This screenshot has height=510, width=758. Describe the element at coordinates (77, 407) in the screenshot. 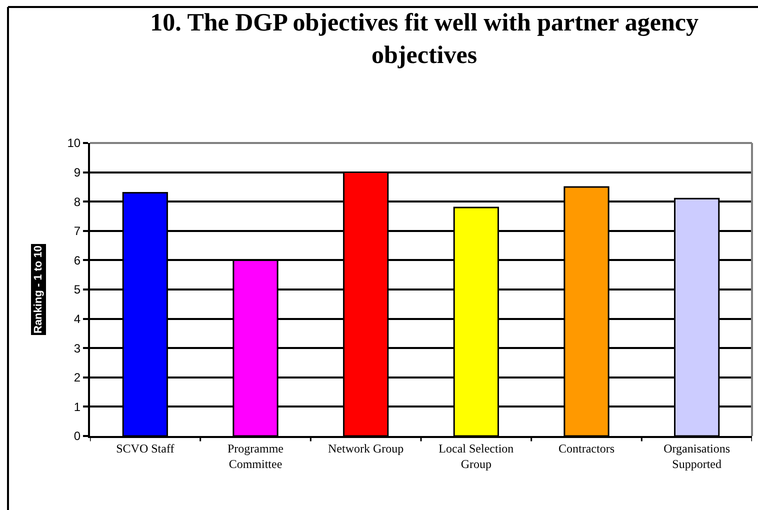

I see `y-tick-label: 1` at that location.